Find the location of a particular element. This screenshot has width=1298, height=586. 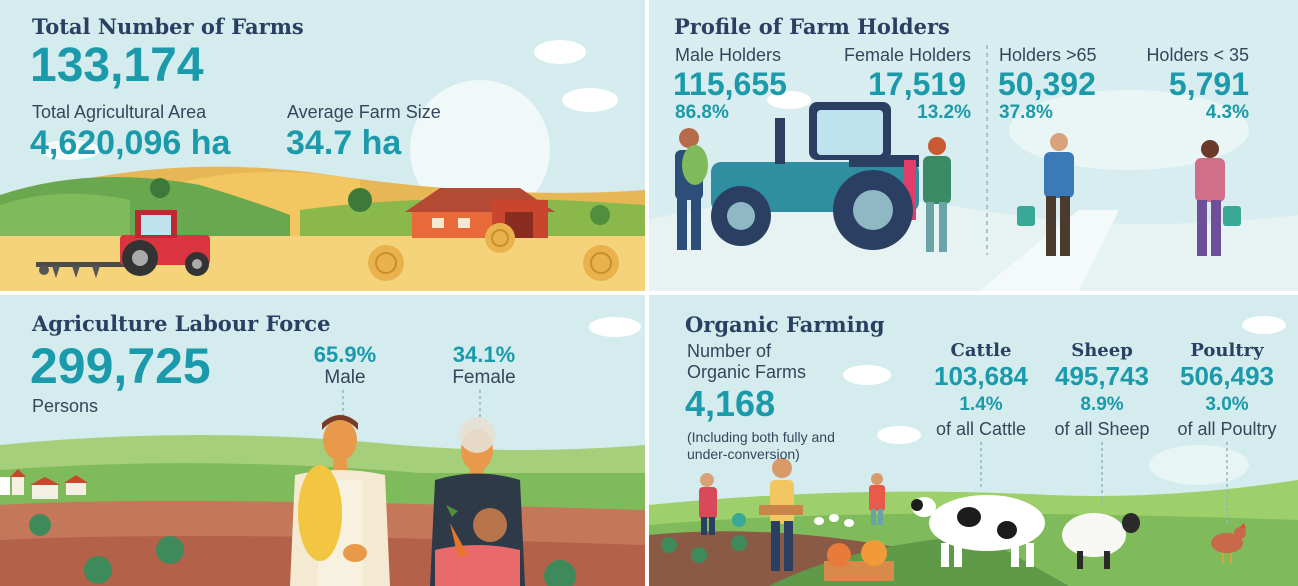

agricultural-area-label: Total Agricultural Area is located at coordinates (119, 112).